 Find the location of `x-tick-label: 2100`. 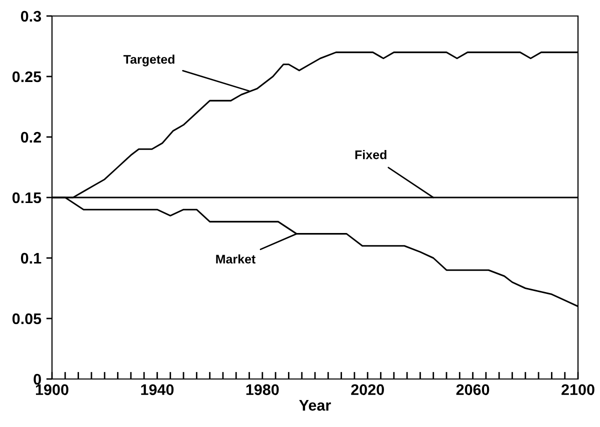

x-tick-label: 2100 is located at coordinates (578, 390).